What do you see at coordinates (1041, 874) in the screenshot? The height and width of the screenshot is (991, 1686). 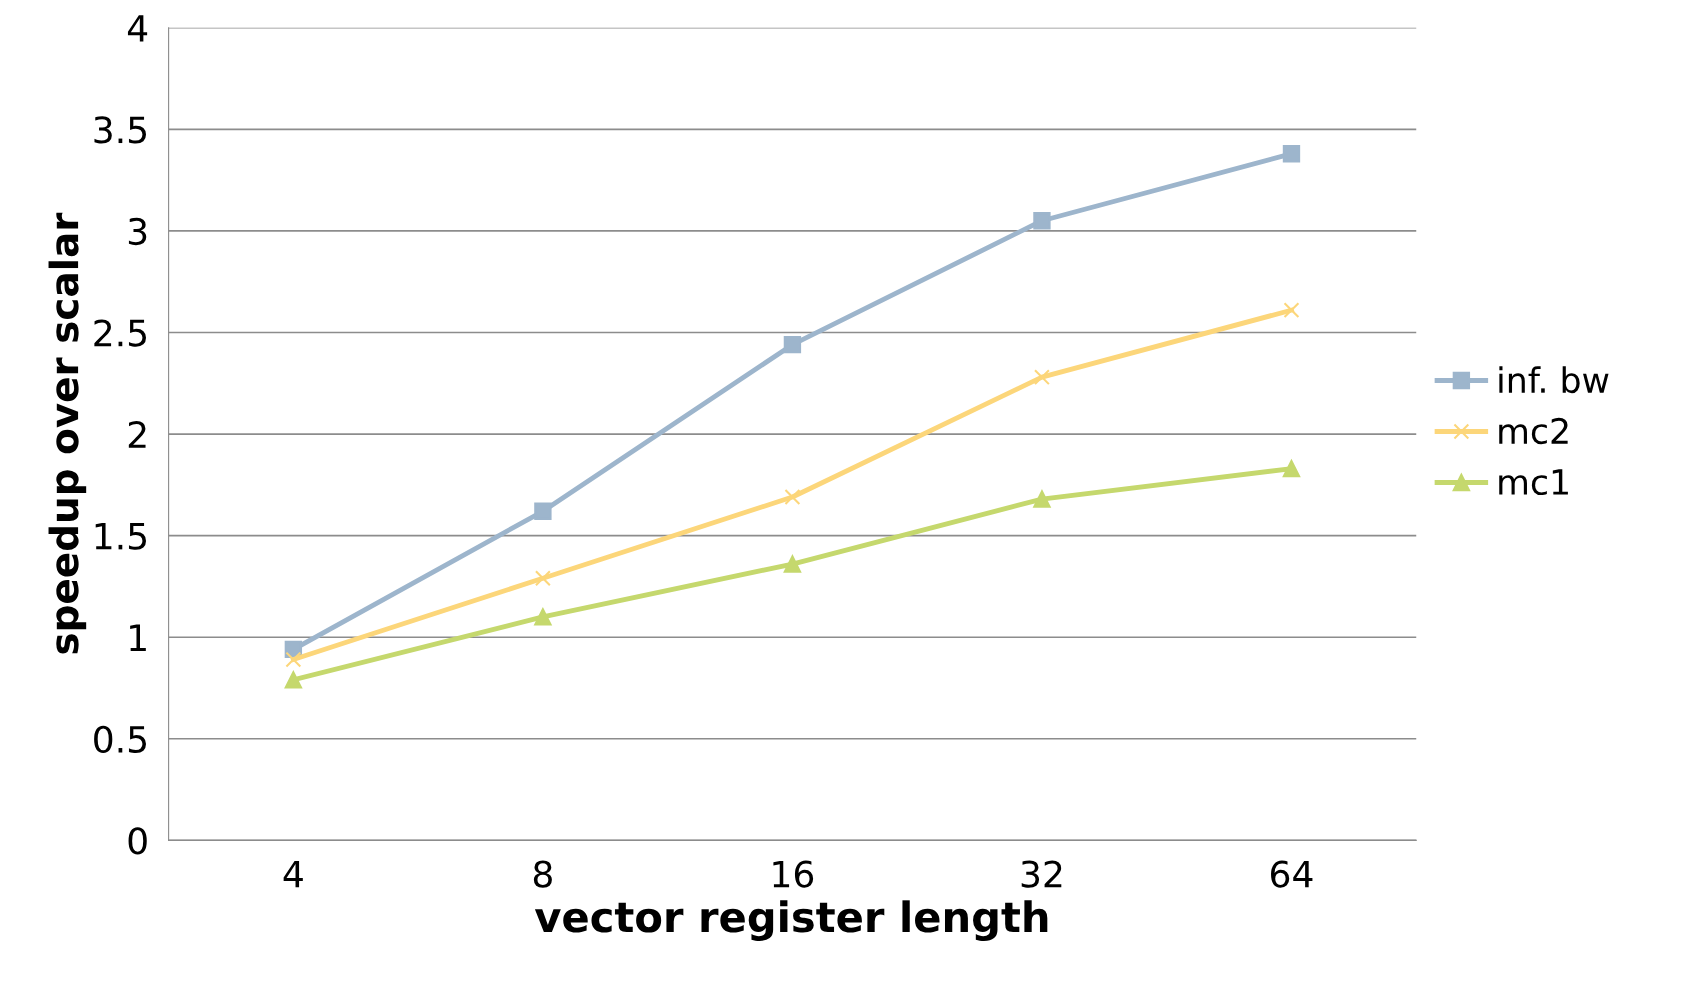 I see `x-tick-label: 32` at bounding box center [1041, 874].